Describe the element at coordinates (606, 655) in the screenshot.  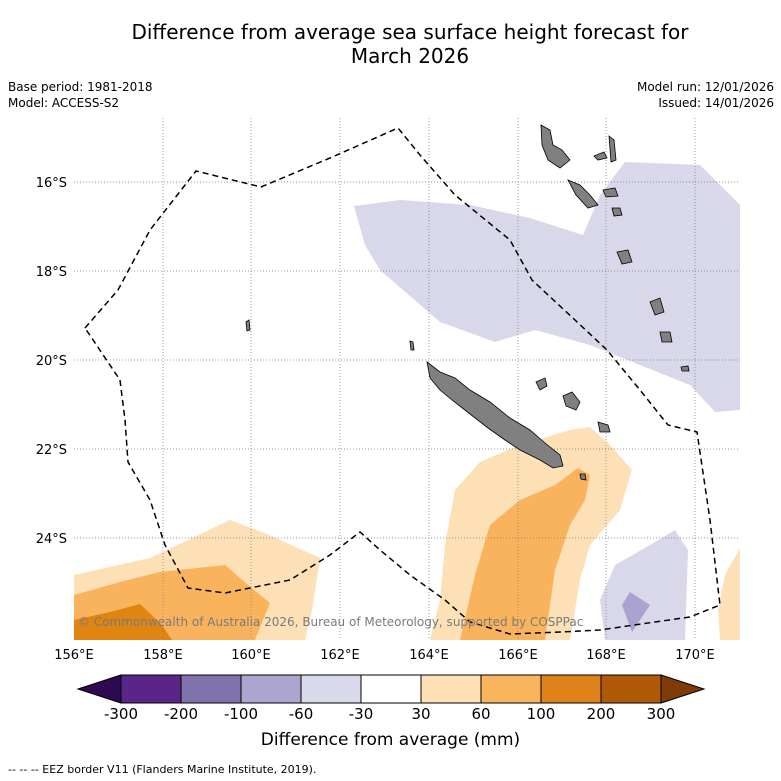
I see `lon-label-168e: 168°E` at that location.